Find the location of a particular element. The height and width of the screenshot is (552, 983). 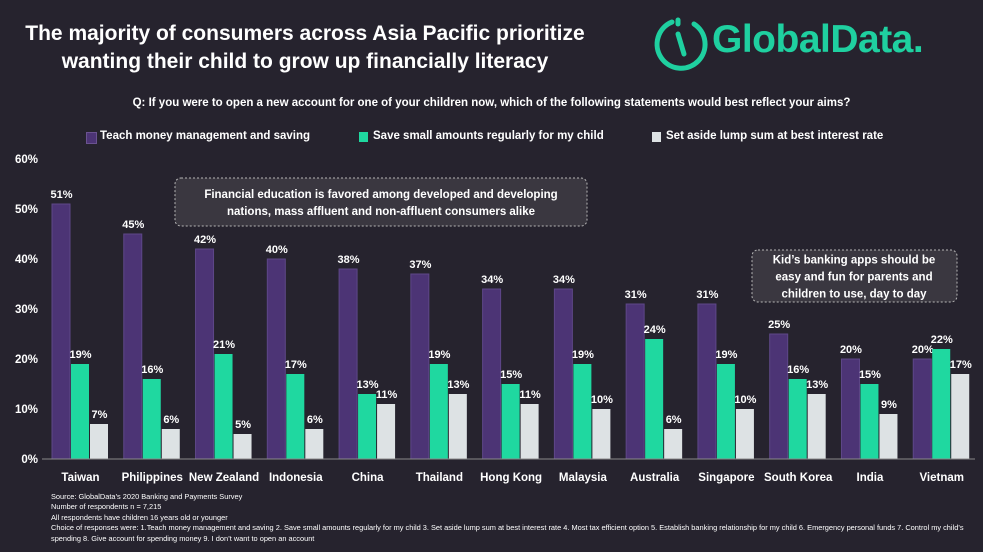

bar-value-label: 22% is located at coordinates (942, 340).